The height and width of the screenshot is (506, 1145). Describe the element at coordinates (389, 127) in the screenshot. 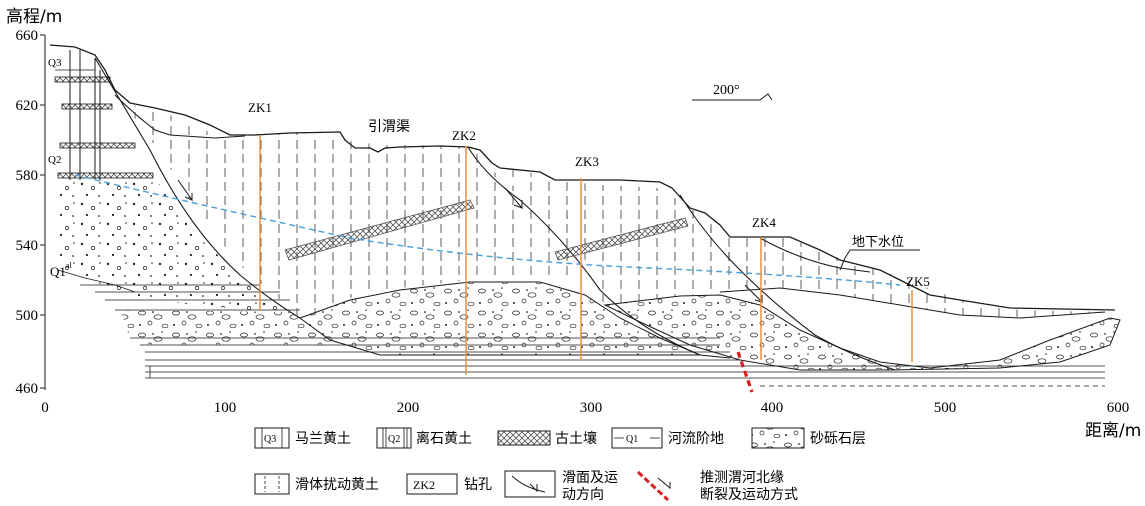

I see `canal-label: 引渭渠` at that location.